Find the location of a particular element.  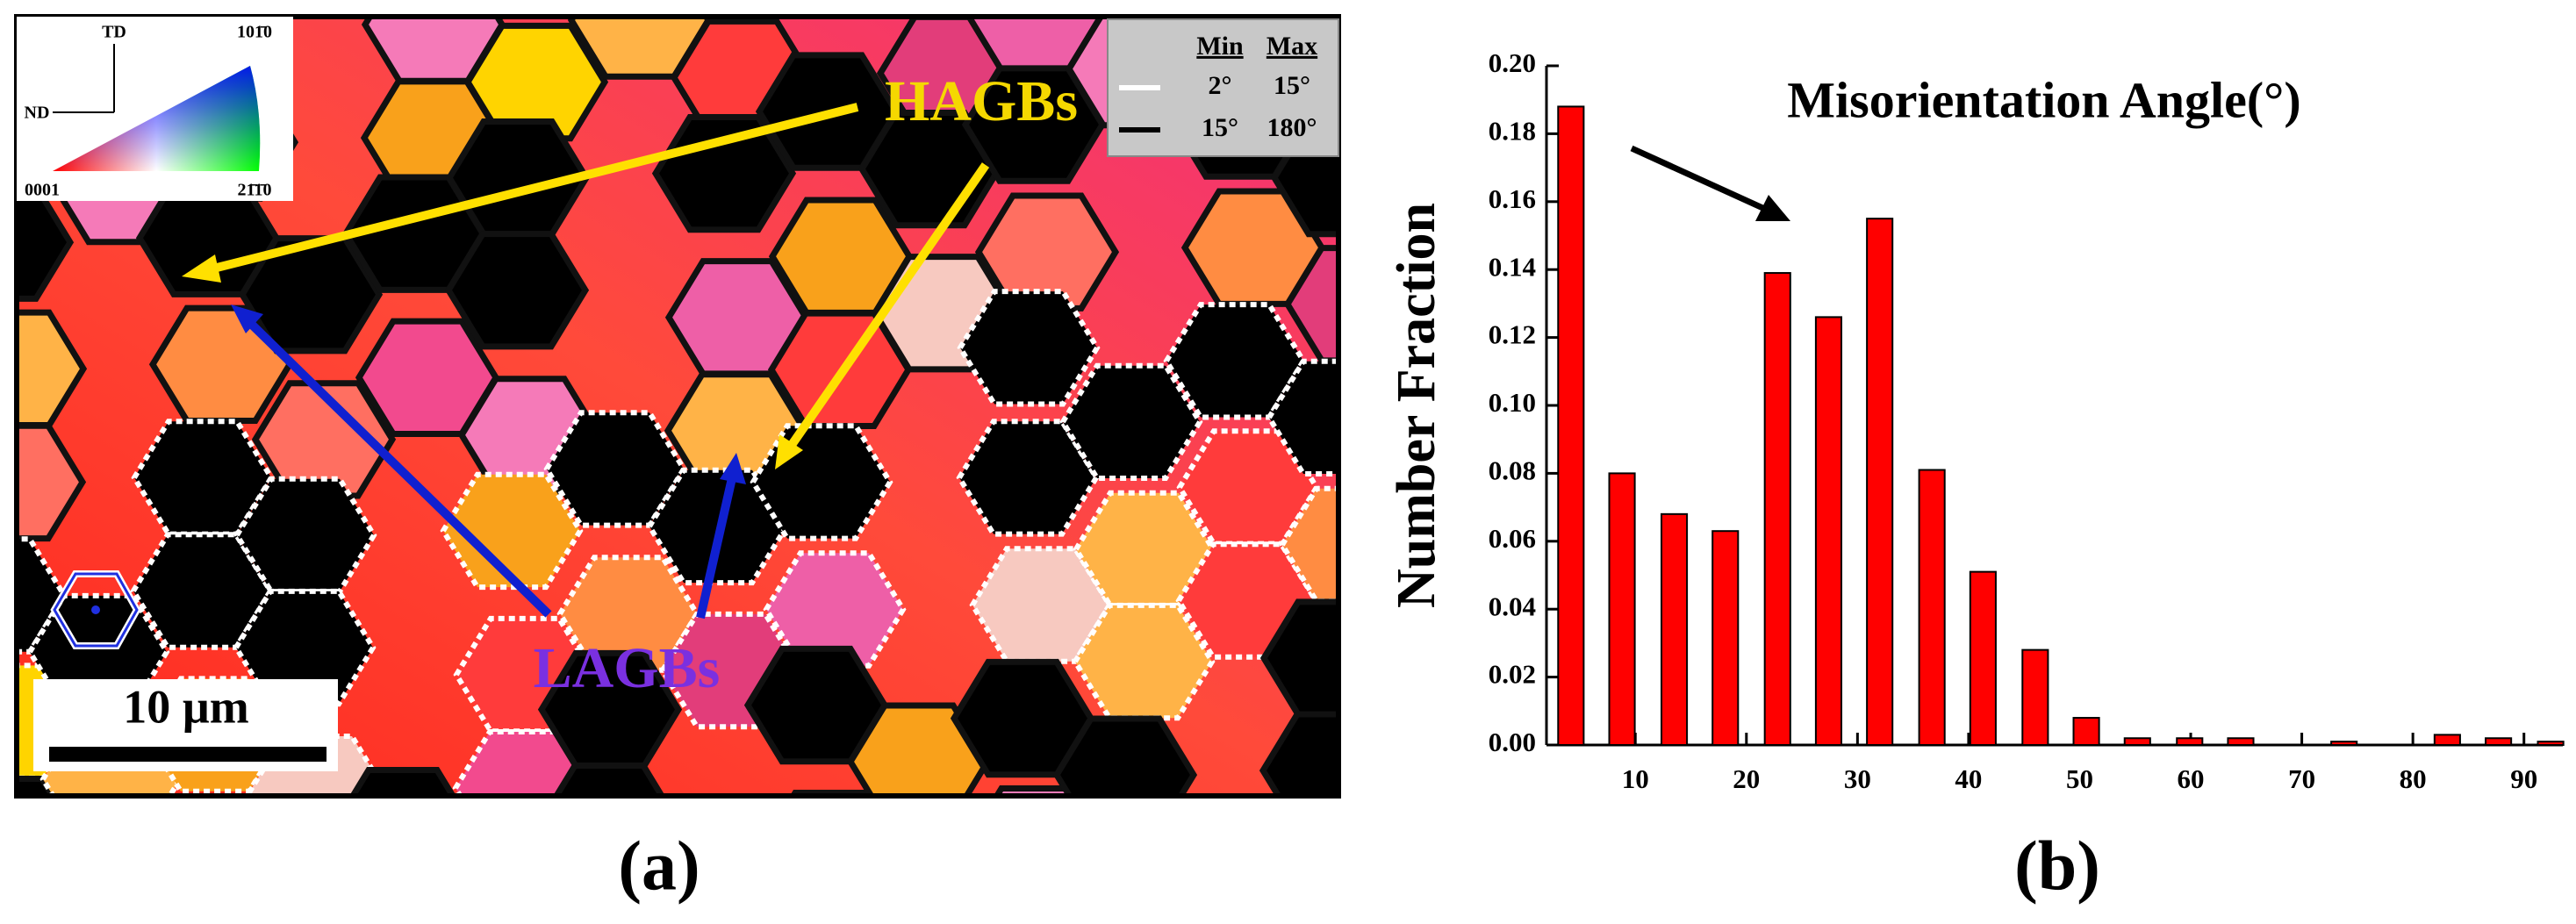

y-tick-label: 0.20 is located at coordinates (1513, 62).